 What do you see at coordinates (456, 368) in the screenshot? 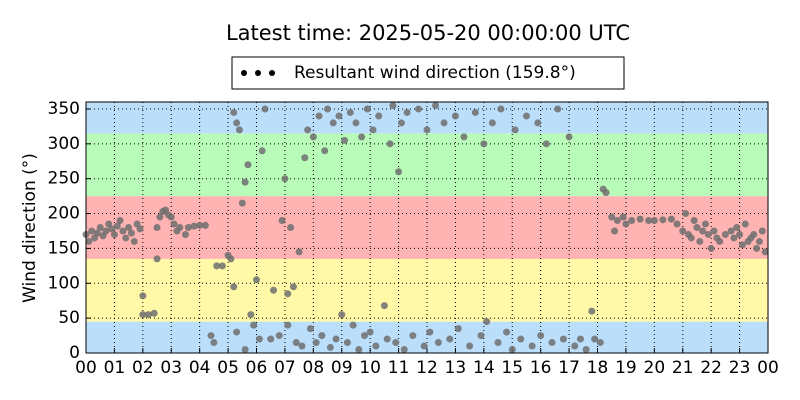
I see `x-tick-label: 13` at bounding box center [456, 368].